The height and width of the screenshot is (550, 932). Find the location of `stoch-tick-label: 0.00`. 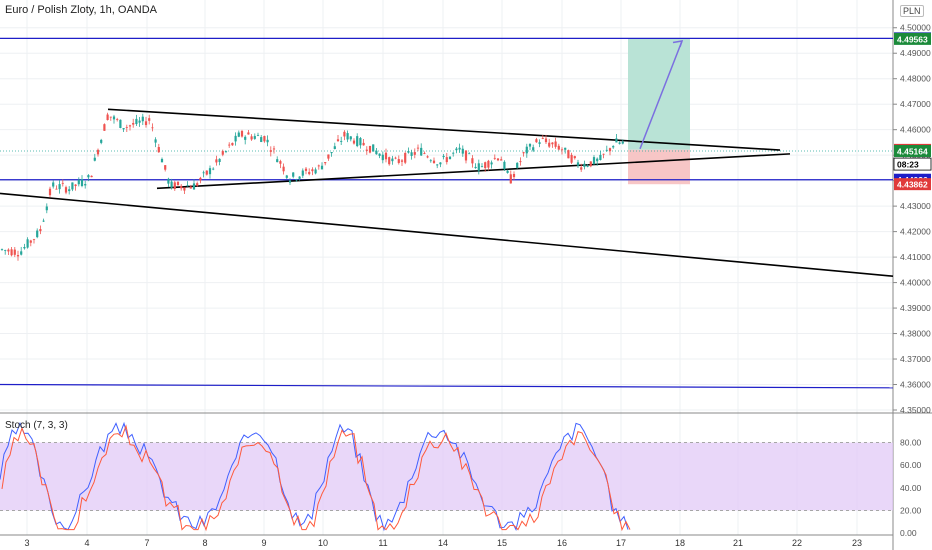

stoch-tick-label: 0.00 is located at coordinates (908, 533).